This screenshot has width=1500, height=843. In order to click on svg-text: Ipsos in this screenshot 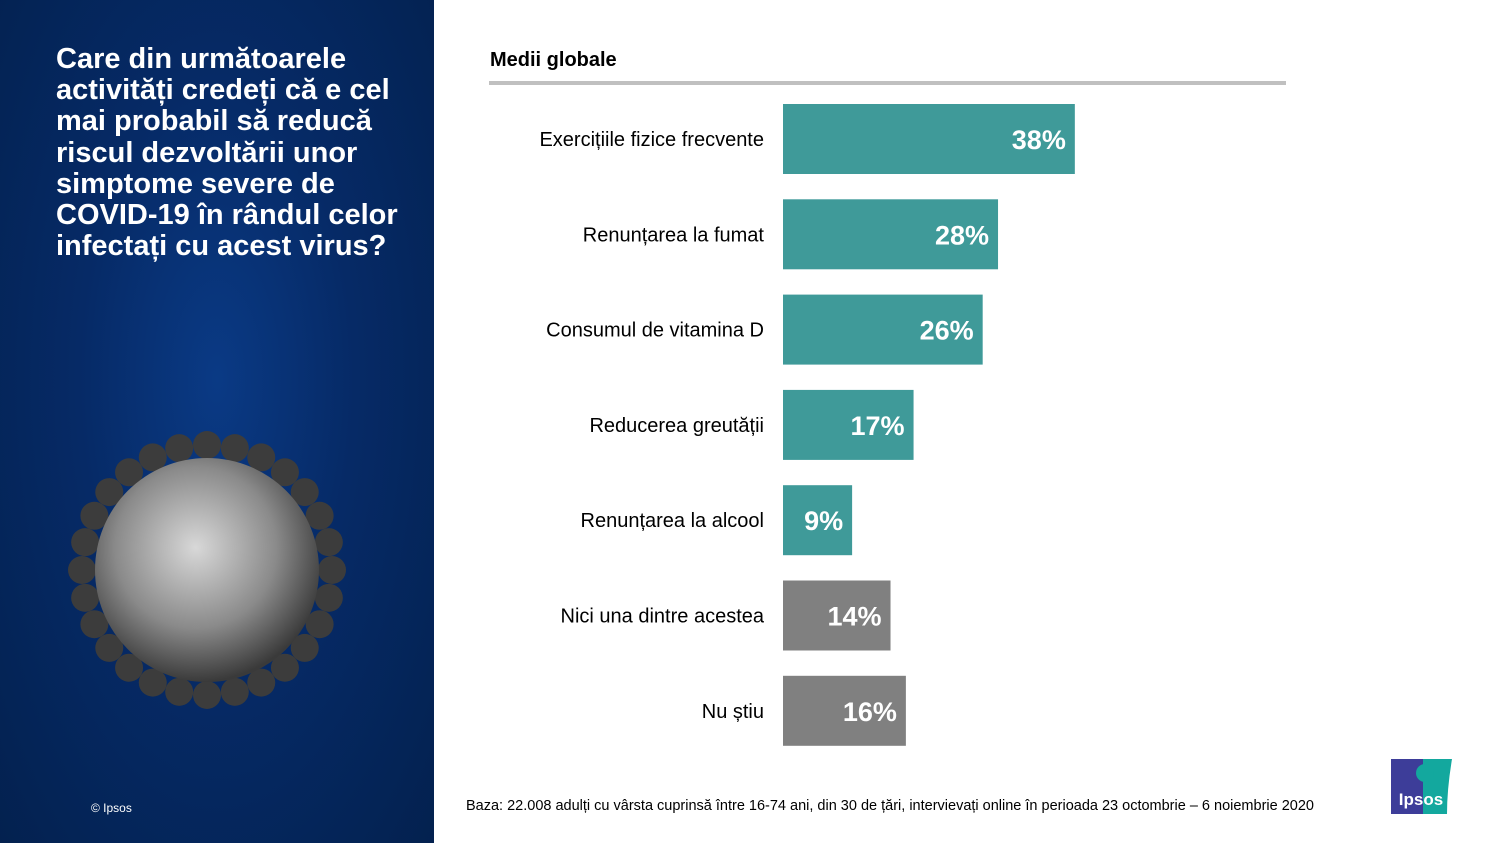, I will do `click(1421, 799)`.